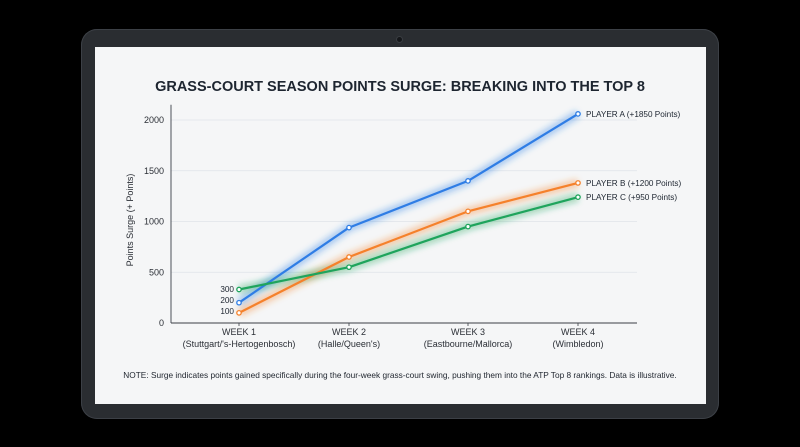 This screenshot has width=800, height=447. I want to click on y-tick-label: 500, so click(156, 272).